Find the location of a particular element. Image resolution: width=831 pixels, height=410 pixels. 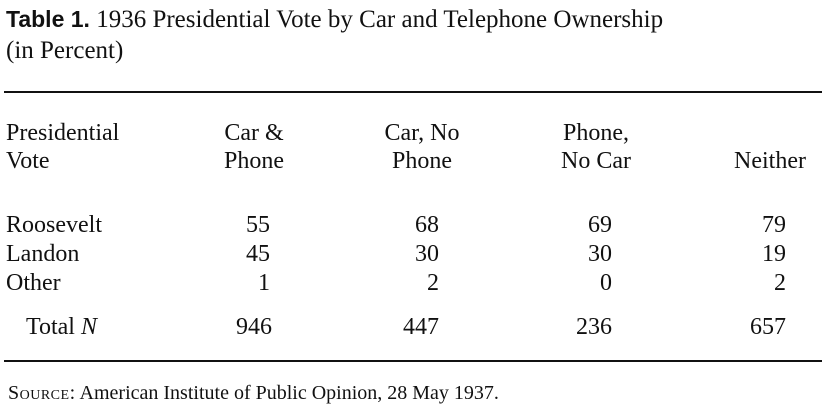

col-header-car-no-phone-line2: Phone is located at coordinates (422, 161).